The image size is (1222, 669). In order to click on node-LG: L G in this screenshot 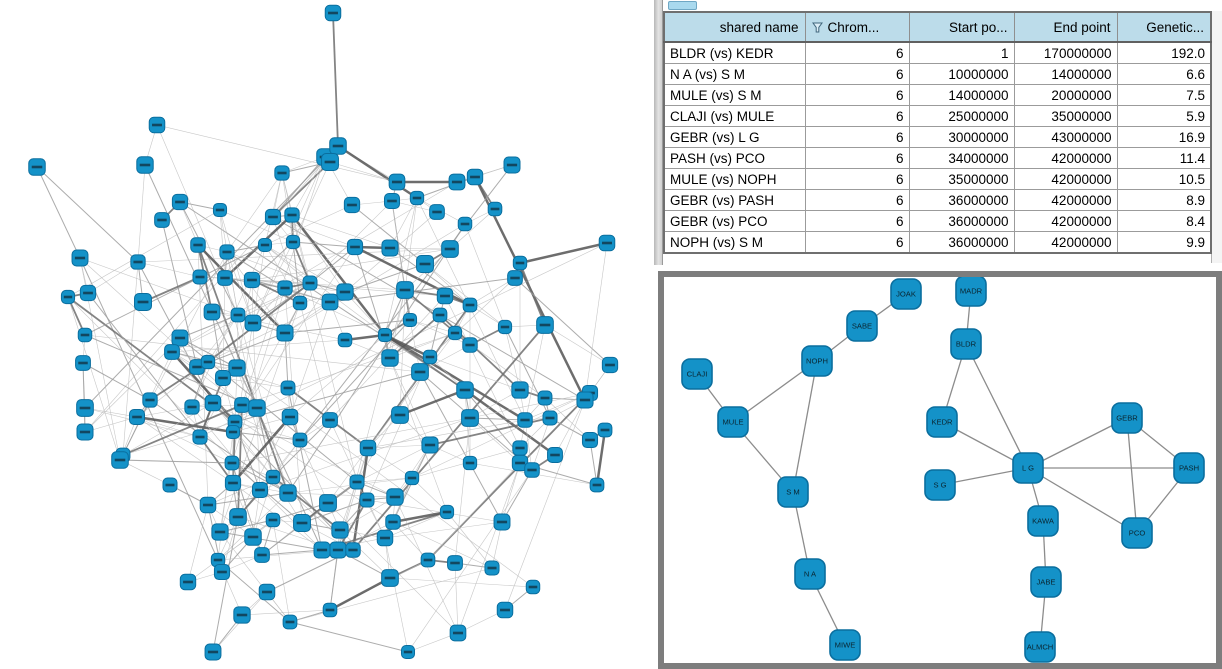, I will do `click(1028, 468)`.